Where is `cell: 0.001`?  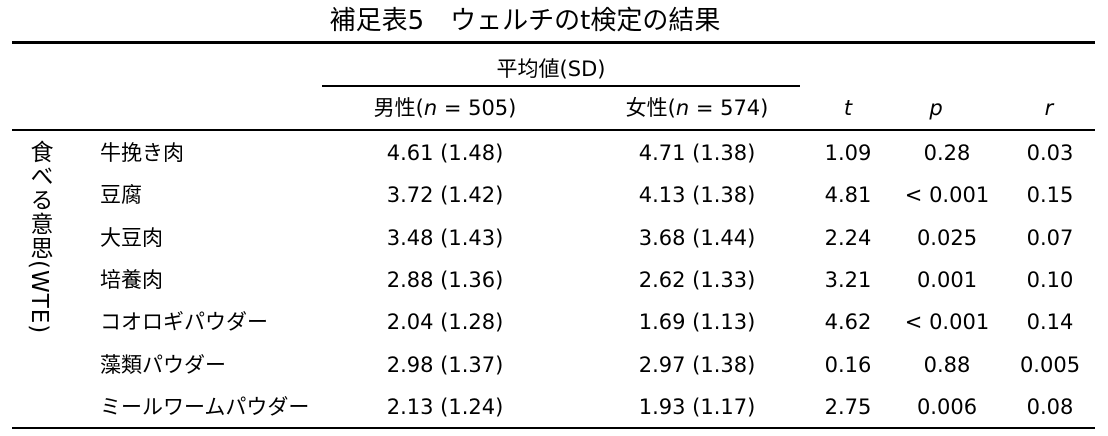 cell: 0.001 is located at coordinates (947, 279).